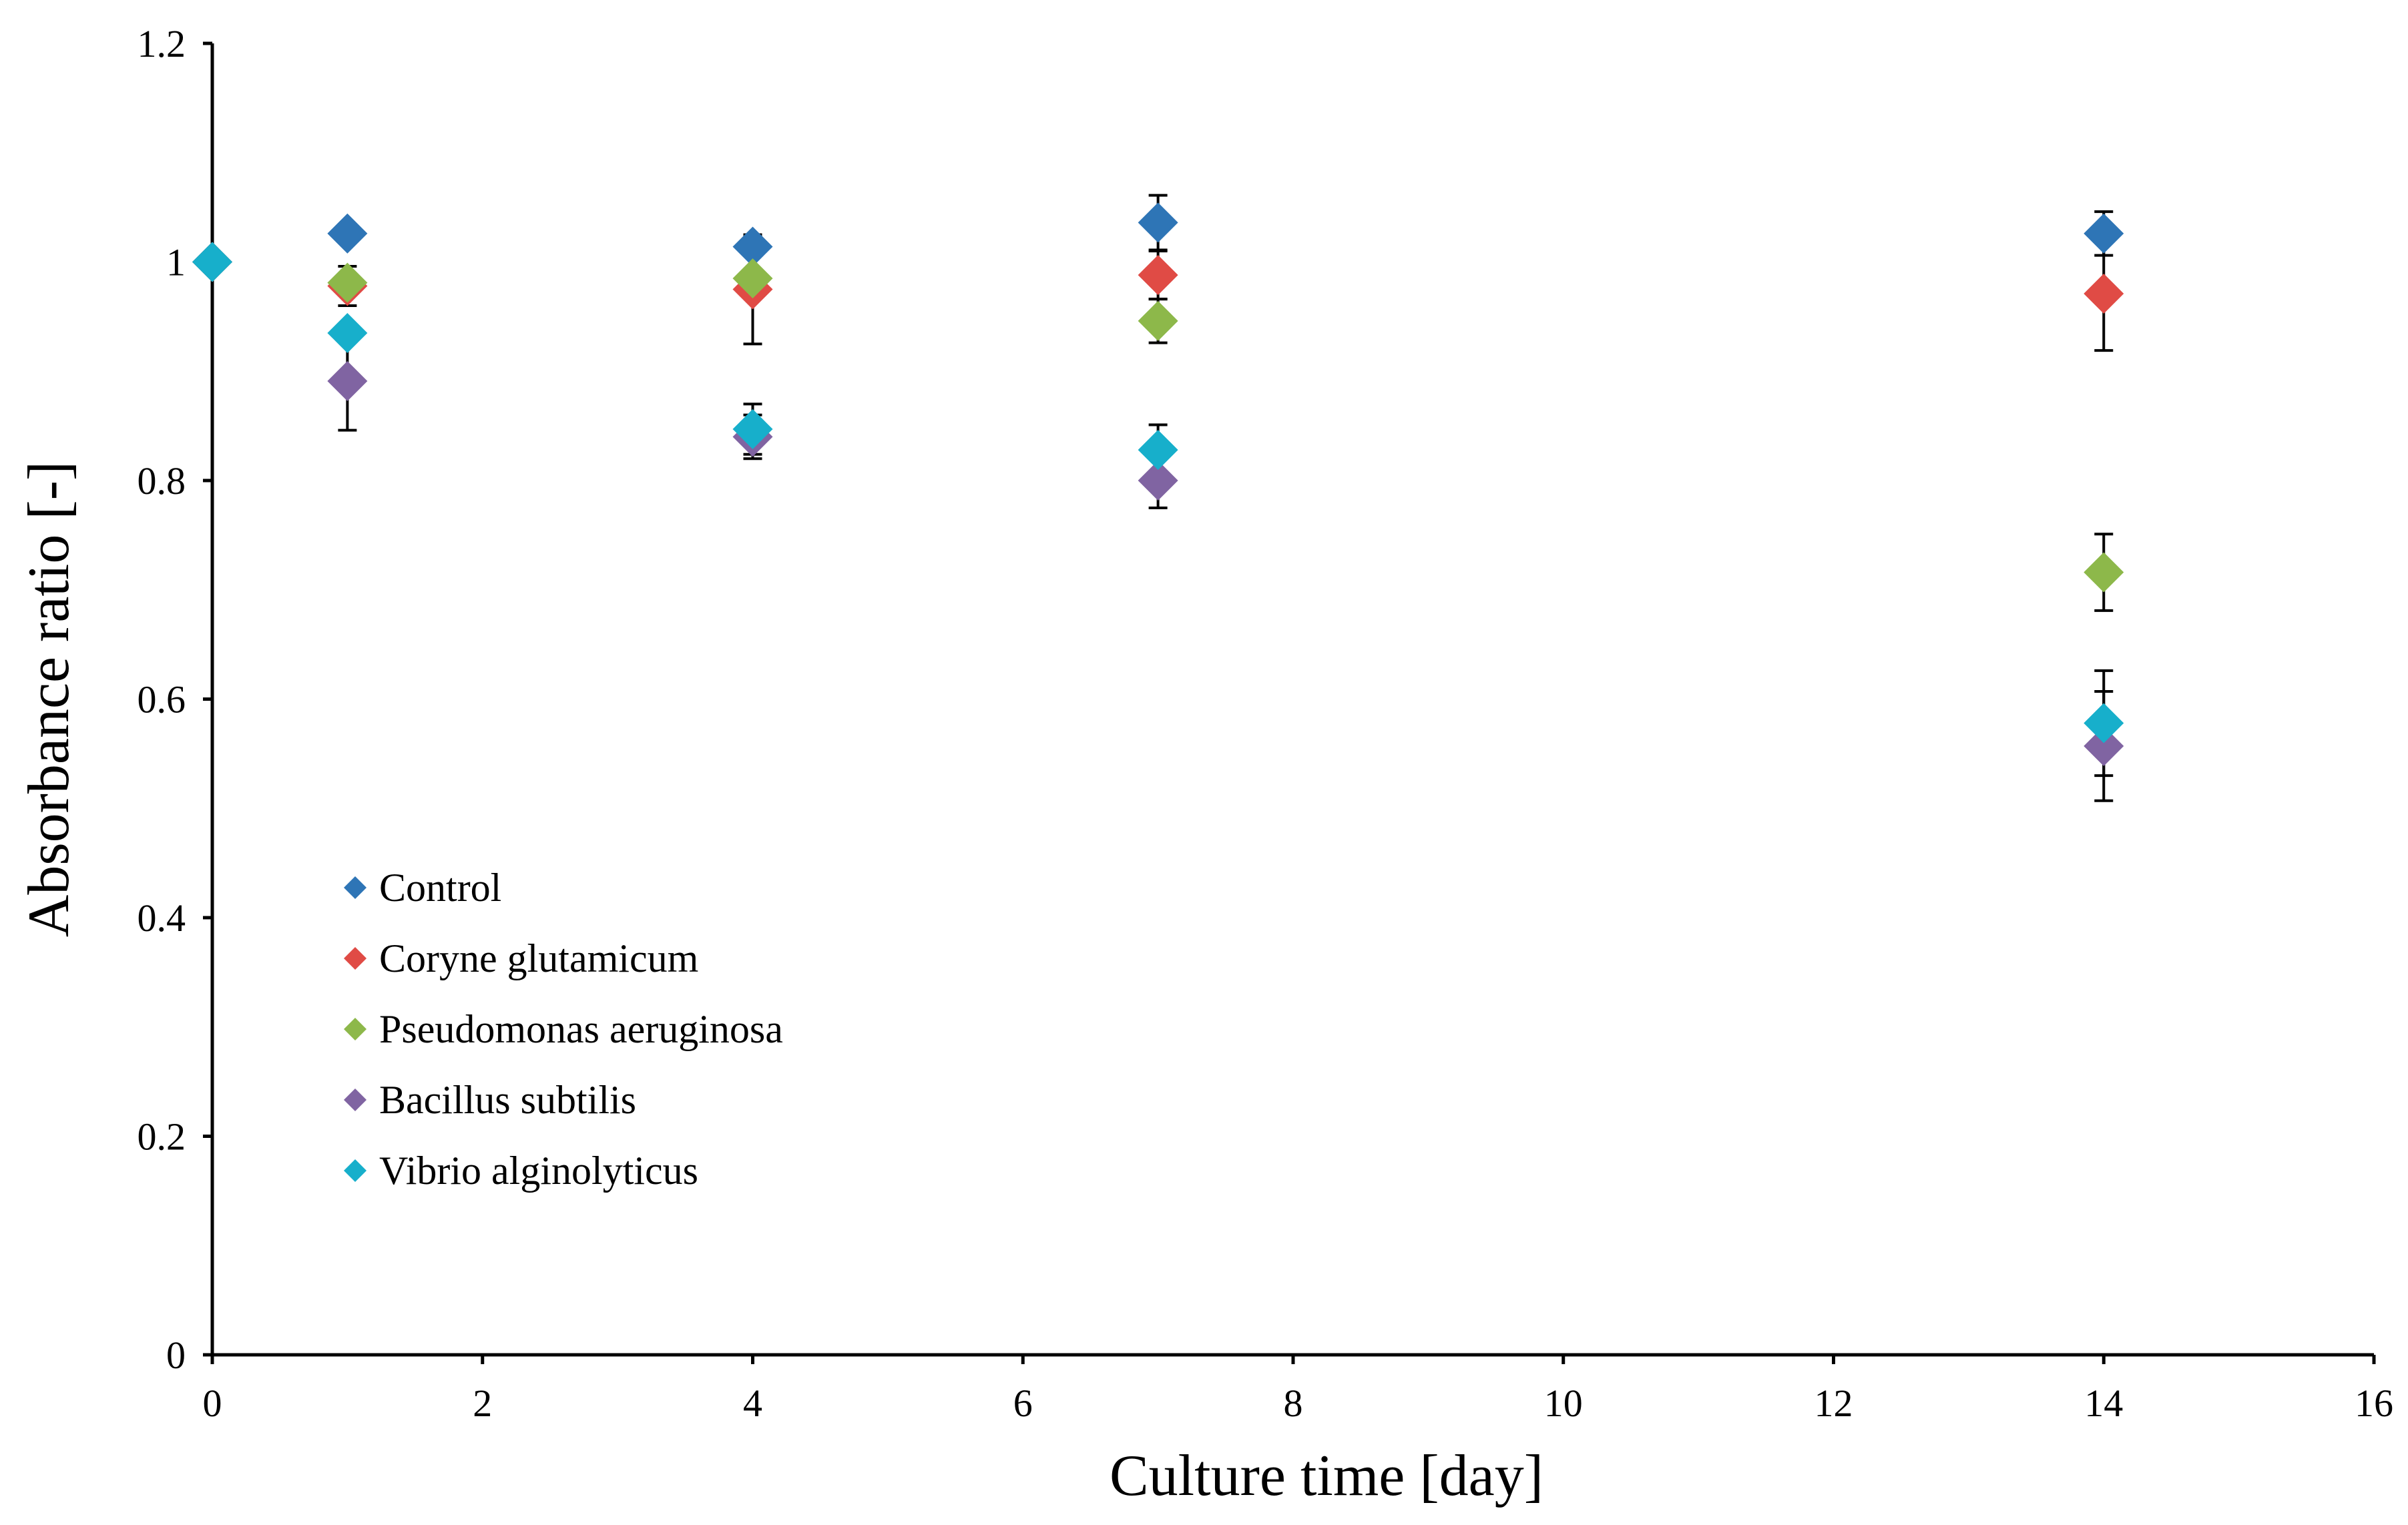 Image resolution: width=2408 pixels, height=1525 pixels. I want to click on x-tick-label: 0, so click(213, 1403).